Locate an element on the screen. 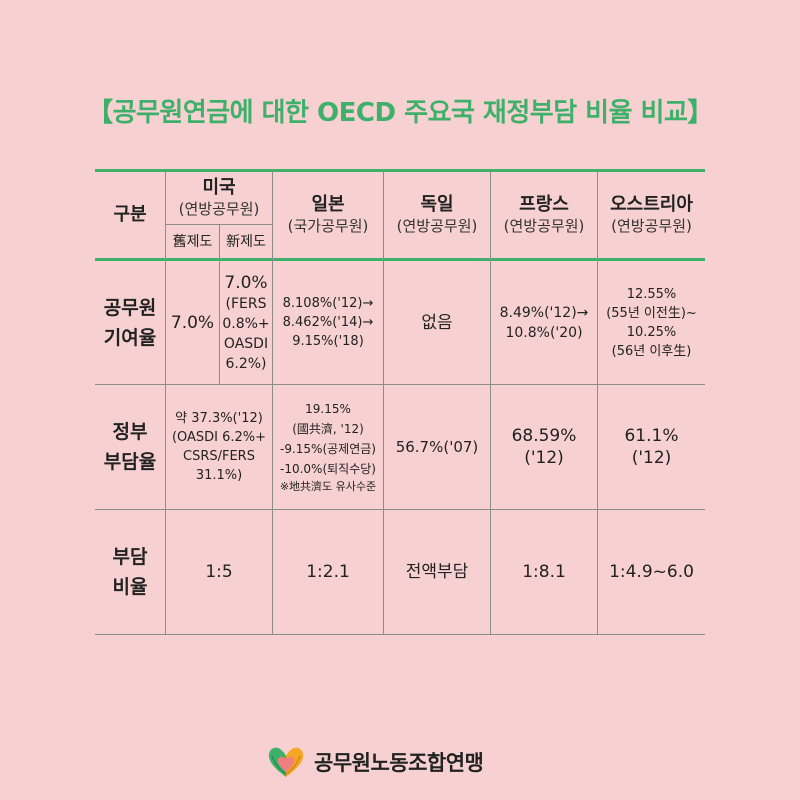  cell-government-germany: 56.7%('07) is located at coordinates (437, 447).